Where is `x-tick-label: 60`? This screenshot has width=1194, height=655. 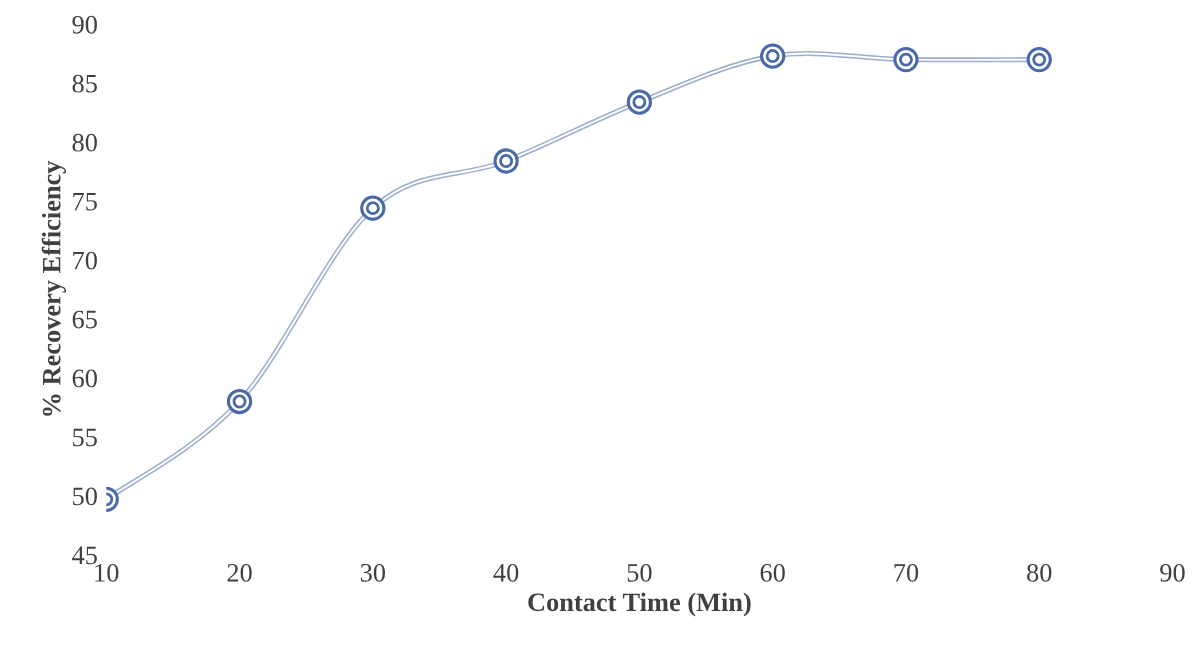
x-tick-label: 60 is located at coordinates (772, 572).